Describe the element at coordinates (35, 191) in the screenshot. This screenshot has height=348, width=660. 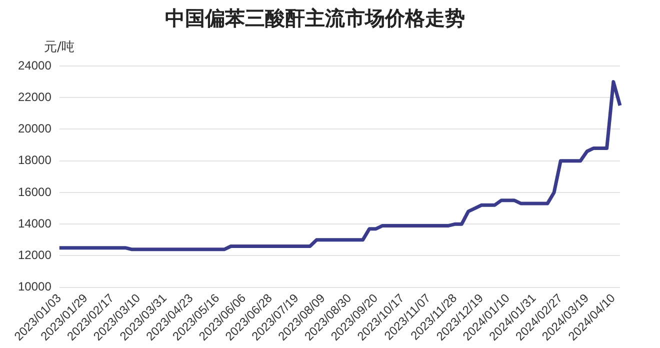
I see `y-tick-label: 16000` at that location.